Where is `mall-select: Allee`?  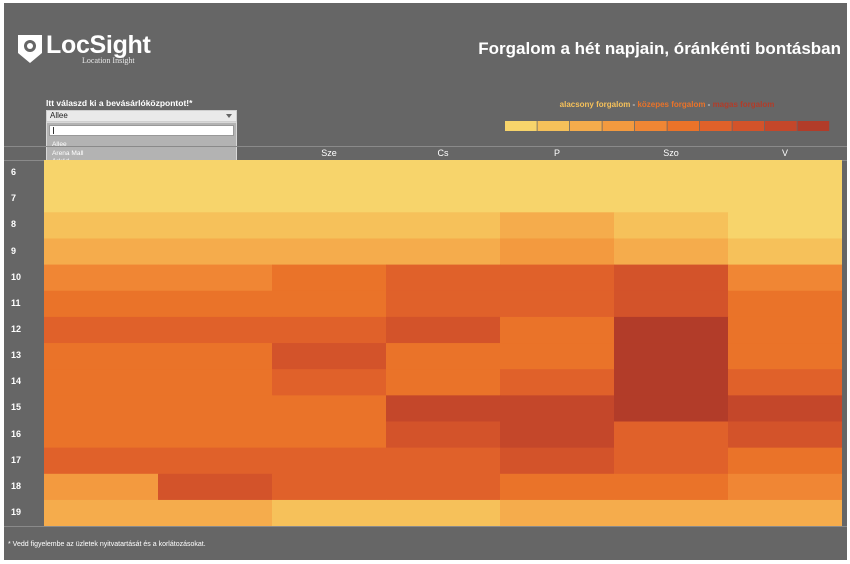 mall-select: Allee is located at coordinates (141, 116).